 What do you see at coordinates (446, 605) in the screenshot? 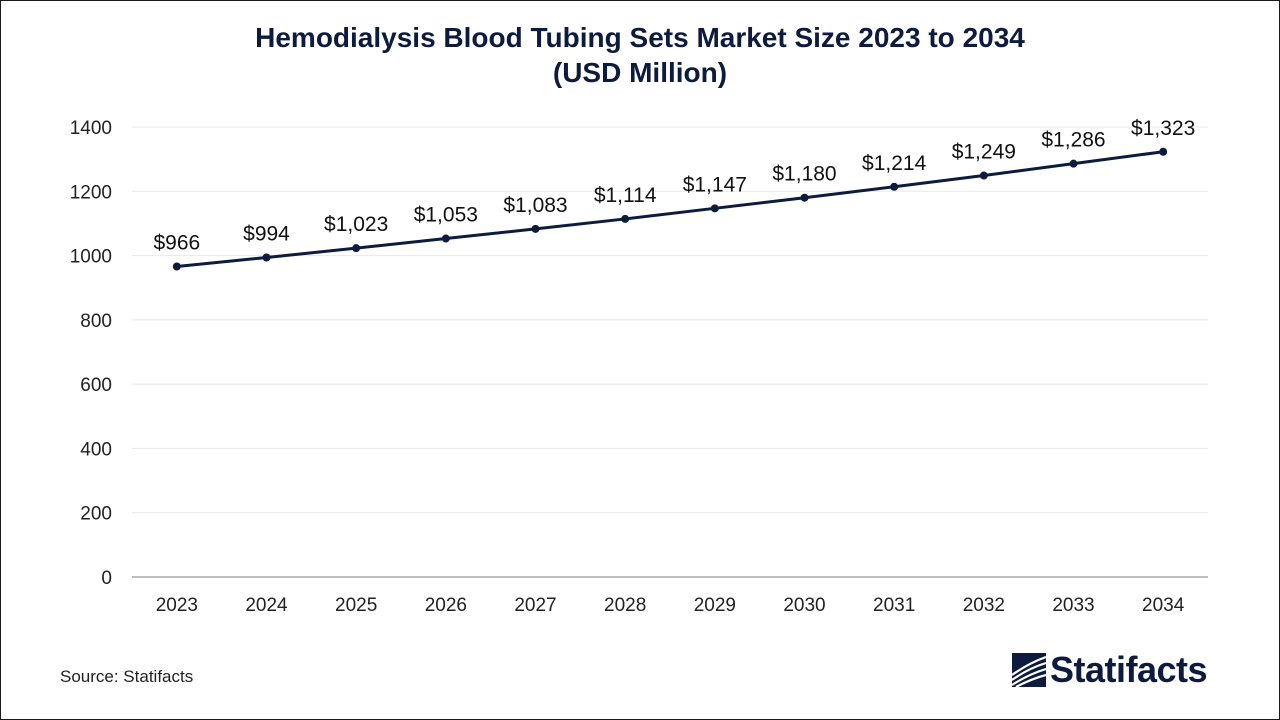
I see `x-tick-label: 2026` at bounding box center [446, 605].